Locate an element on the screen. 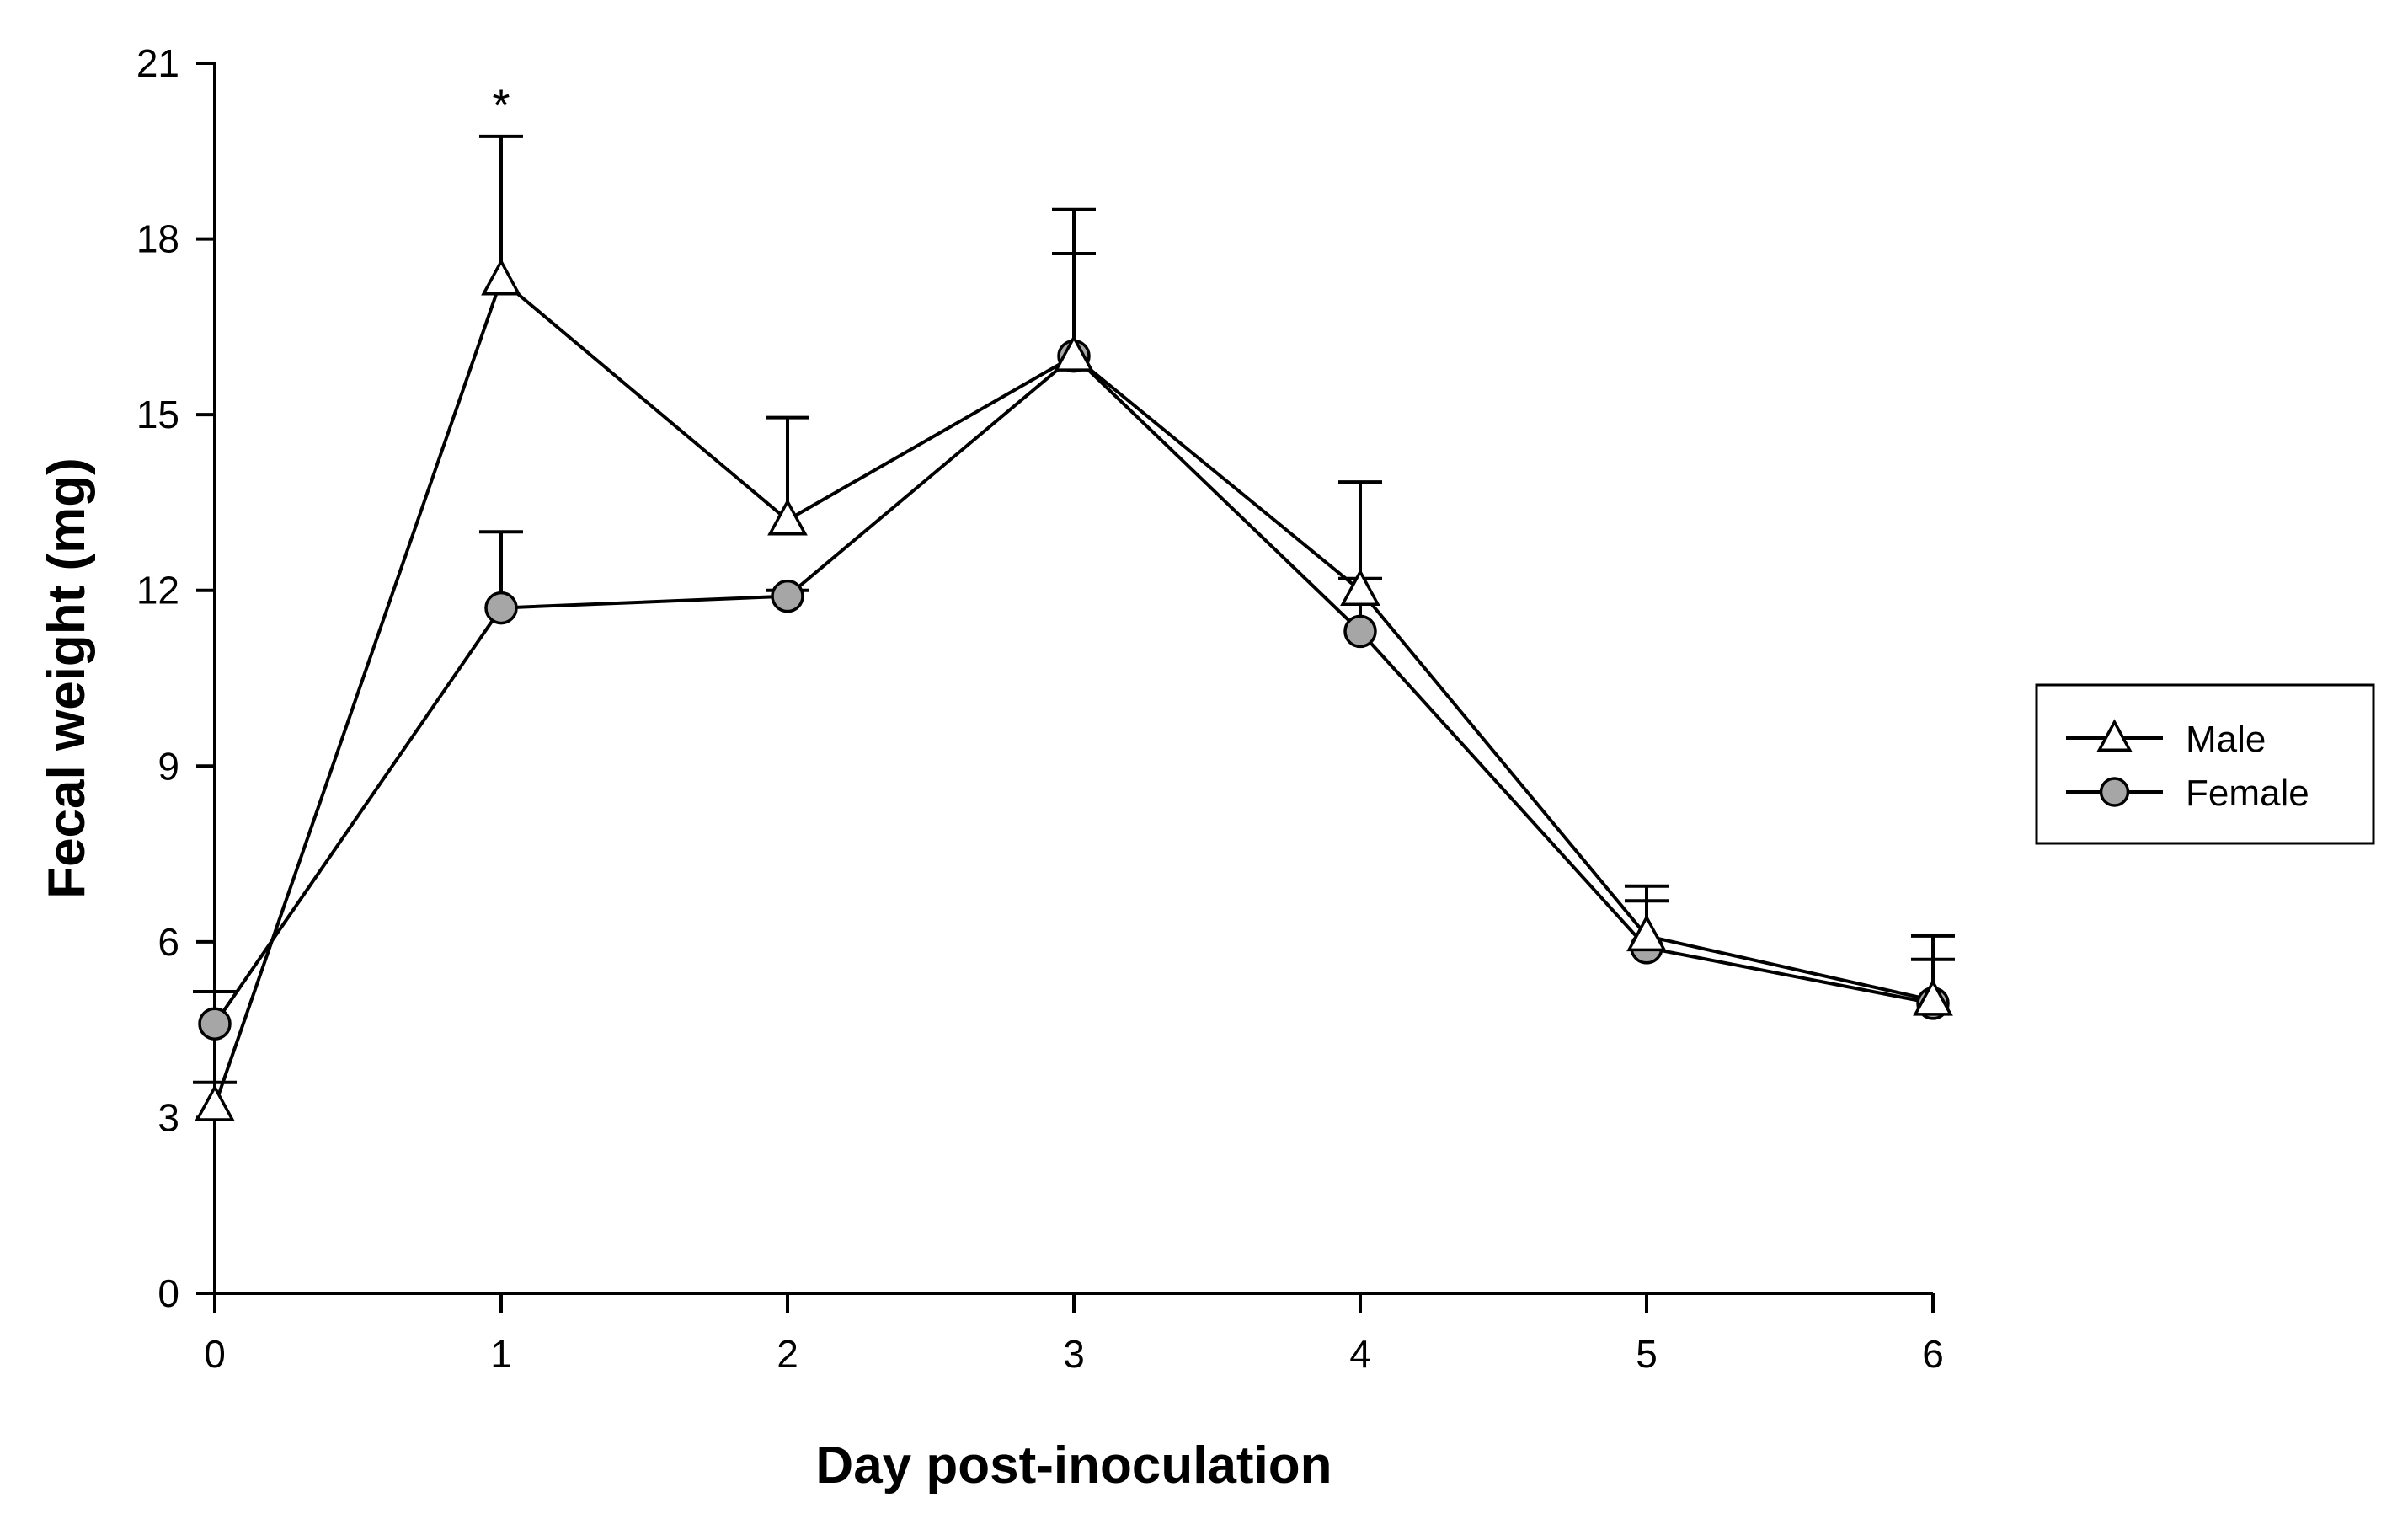 This screenshot has width=2408, height=1530. y-tick-label: 6 is located at coordinates (168, 942).